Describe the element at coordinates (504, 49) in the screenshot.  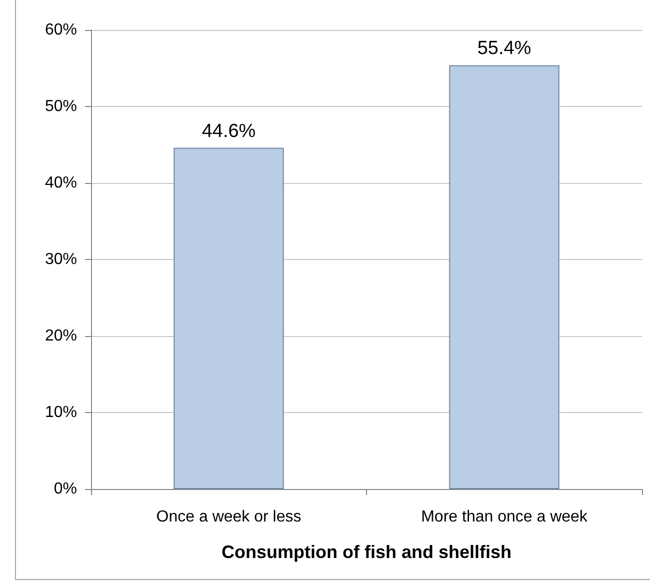
I see `data-label: 55.4%` at that location.